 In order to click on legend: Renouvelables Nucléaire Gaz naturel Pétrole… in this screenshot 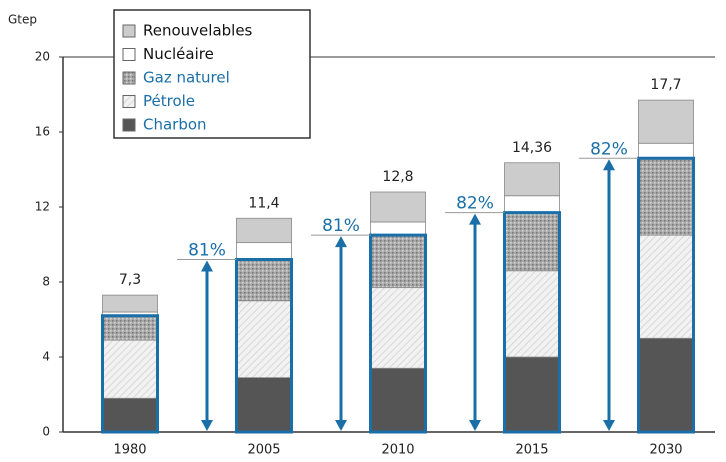, I will do `click(212, 74)`.